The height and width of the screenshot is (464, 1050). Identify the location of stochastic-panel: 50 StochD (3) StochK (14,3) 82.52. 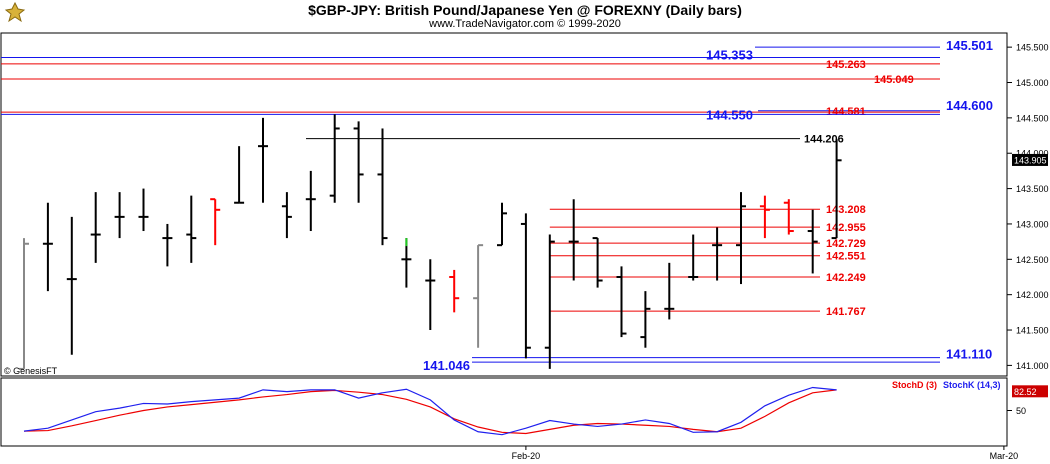
(535, 408).